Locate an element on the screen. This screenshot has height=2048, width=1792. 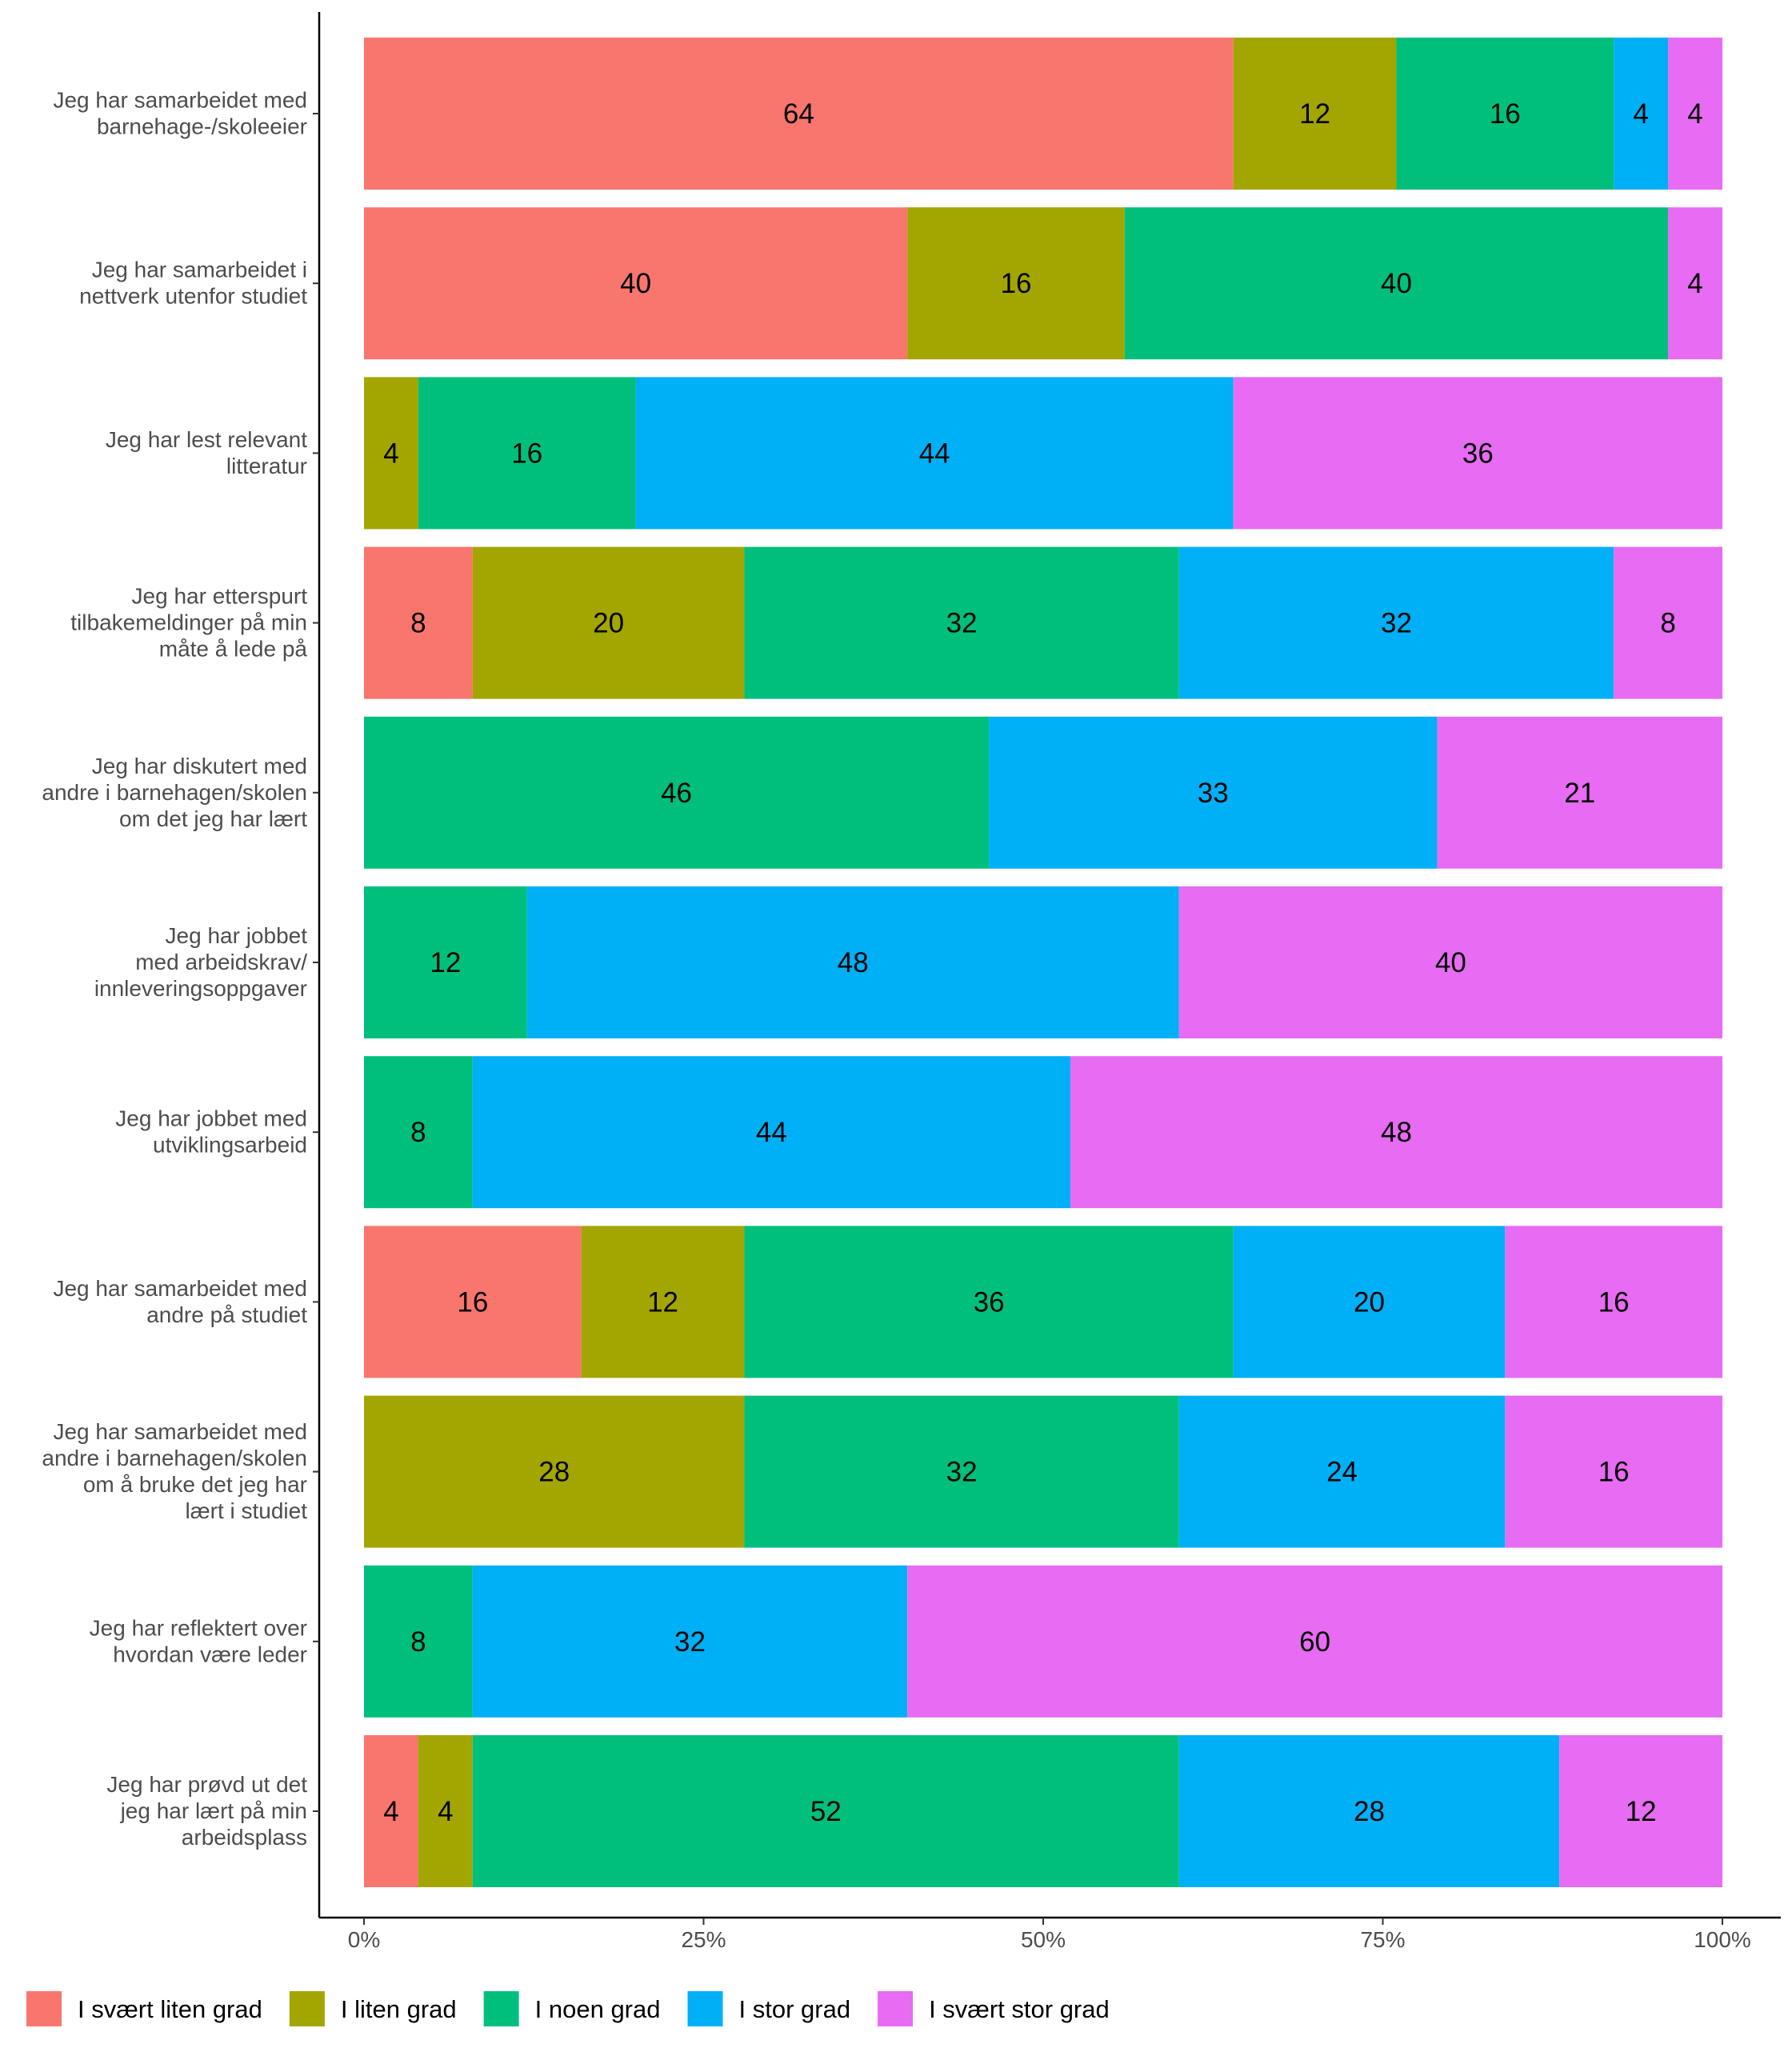
x-tick-label: 100% is located at coordinates (1722, 1939).